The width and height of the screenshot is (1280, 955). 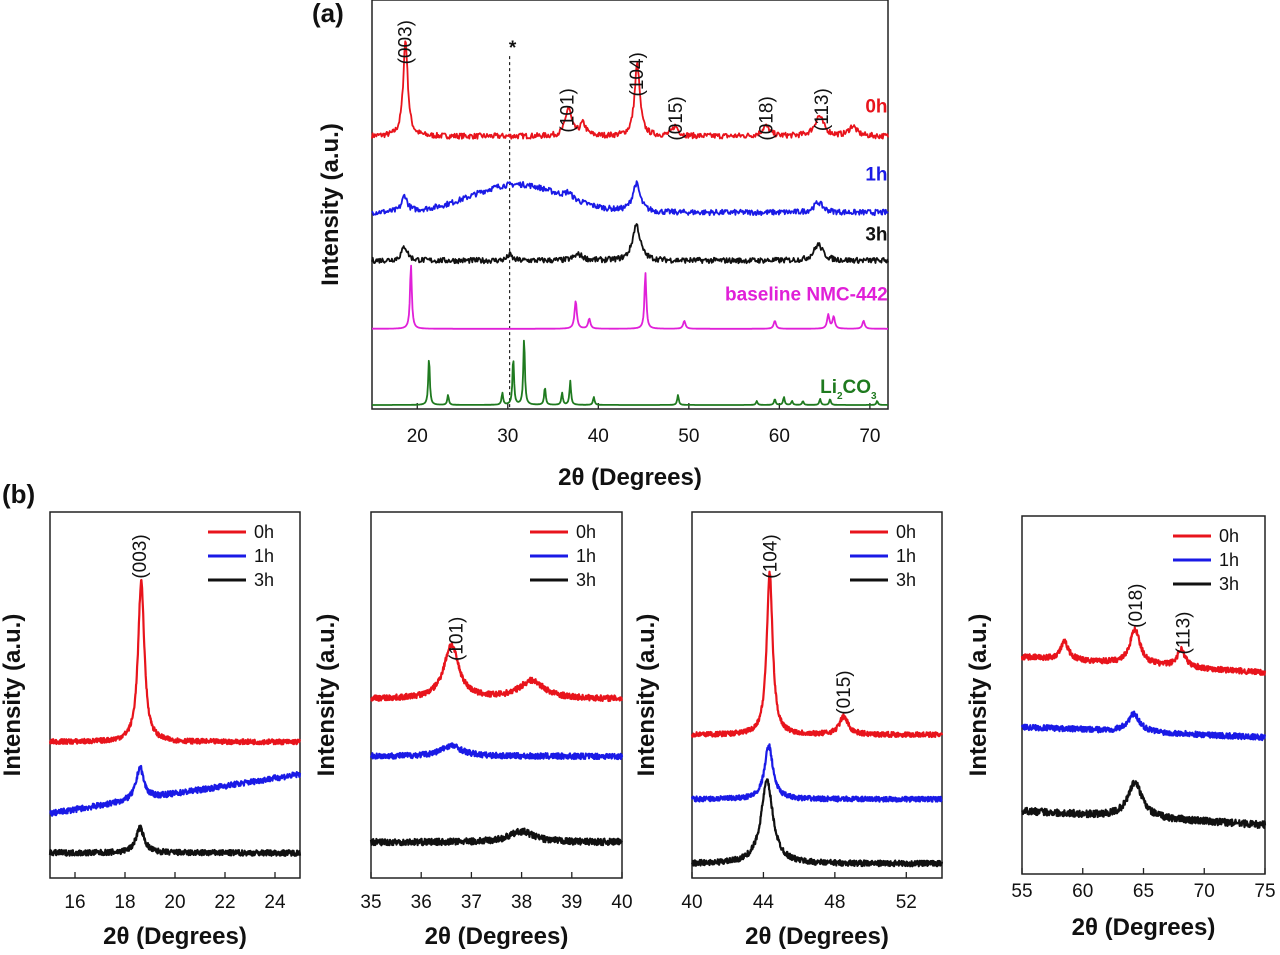 I want to click on x-tick-label: 36, so click(x=421, y=902).